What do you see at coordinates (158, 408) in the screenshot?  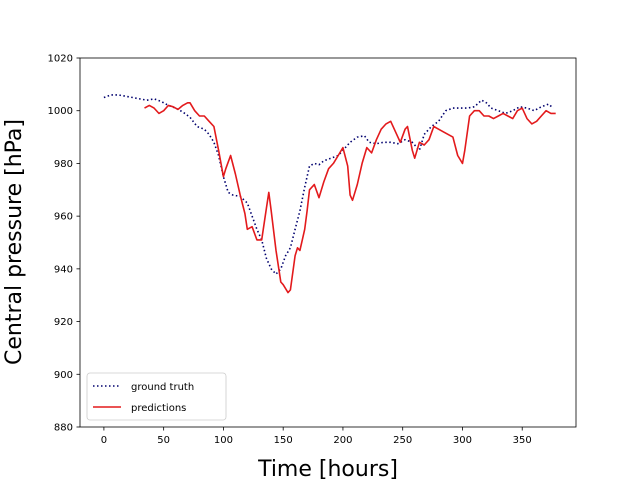 I see `legend-label: predictions` at bounding box center [158, 408].